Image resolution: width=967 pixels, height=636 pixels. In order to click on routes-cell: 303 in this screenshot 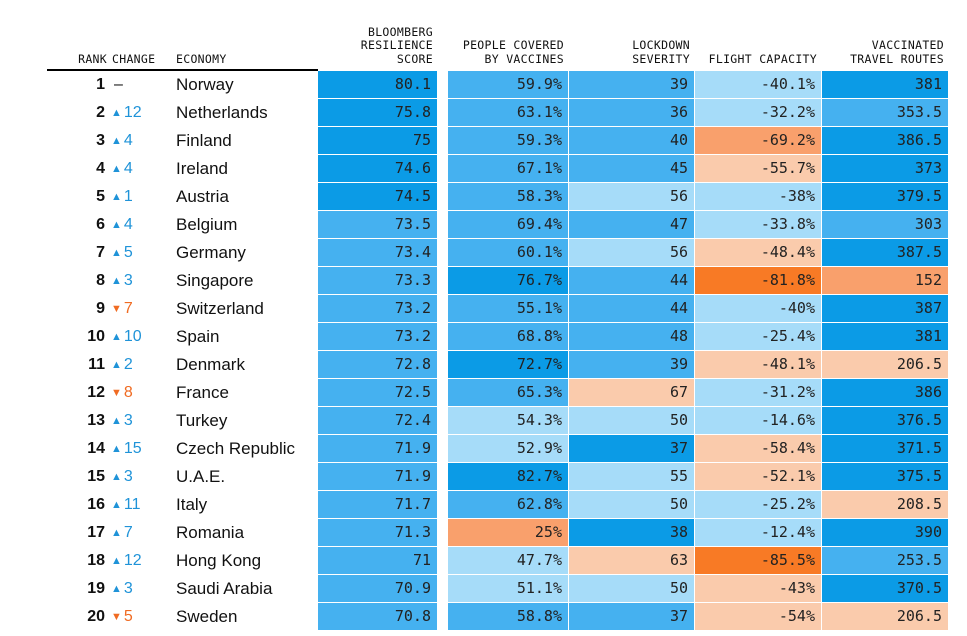, I will do `click(885, 224)`.